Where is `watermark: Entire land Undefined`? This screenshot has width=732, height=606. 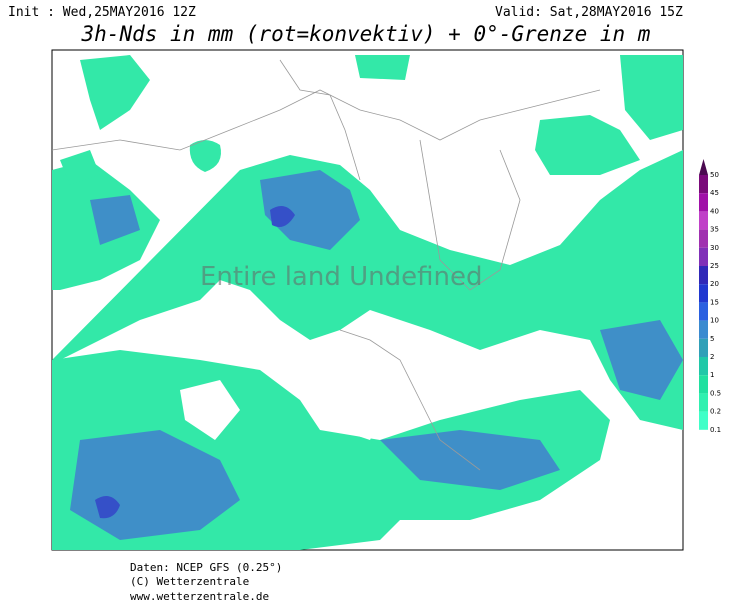 watermark: Entire land Undefined is located at coordinates (341, 277).